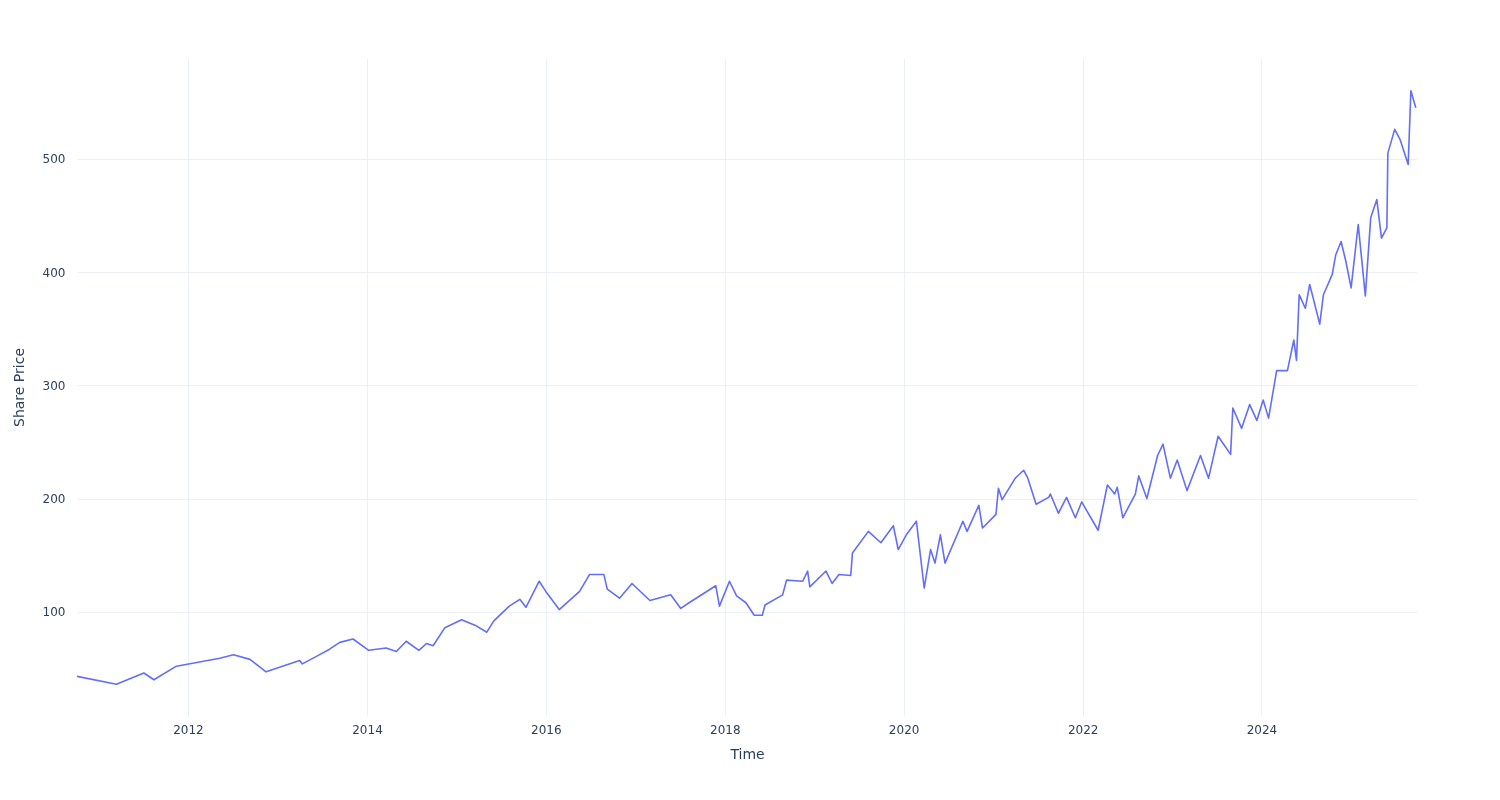  Describe the element at coordinates (54, 385) in the screenshot. I see `y-tick-label: 300` at that location.